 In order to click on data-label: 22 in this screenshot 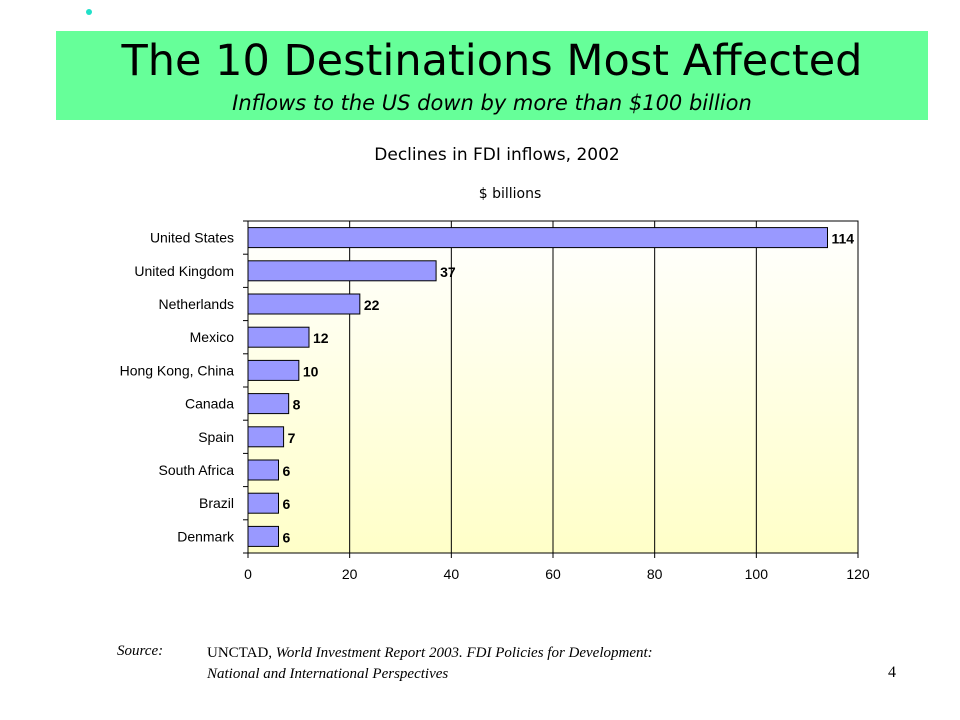, I will do `click(372, 305)`.